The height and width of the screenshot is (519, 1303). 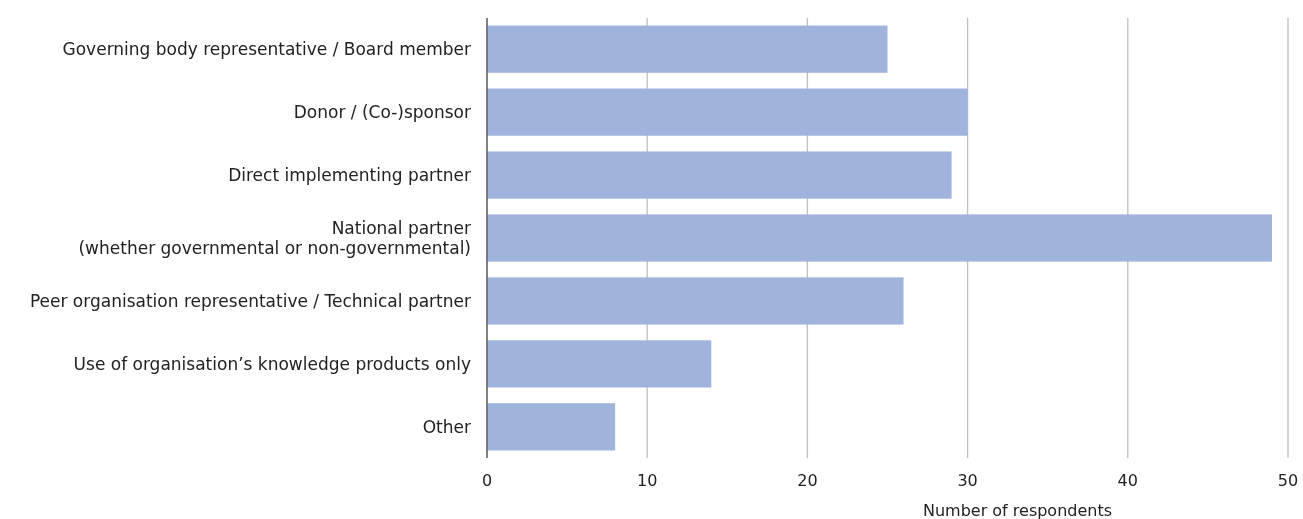 What do you see at coordinates (272, 363) in the screenshot?
I see `y-tick-label: Use of organisation’s knowledge products only` at bounding box center [272, 363].